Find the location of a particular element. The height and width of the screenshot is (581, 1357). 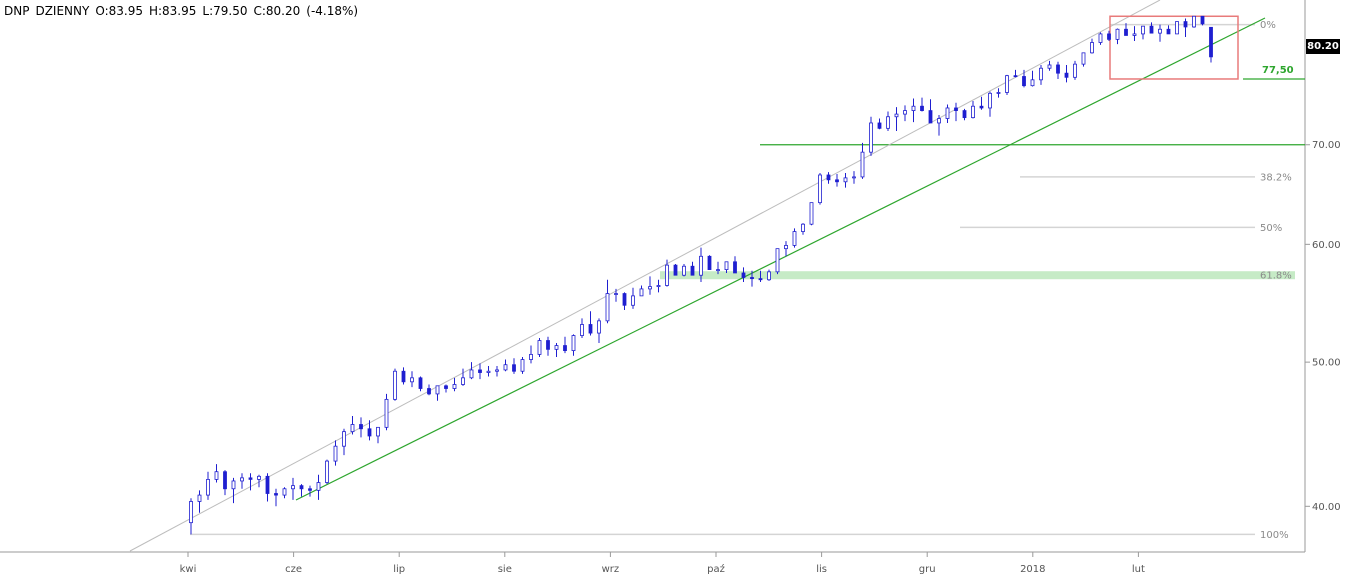

close-value: C:80.20 is located at coordinates (277, 11).